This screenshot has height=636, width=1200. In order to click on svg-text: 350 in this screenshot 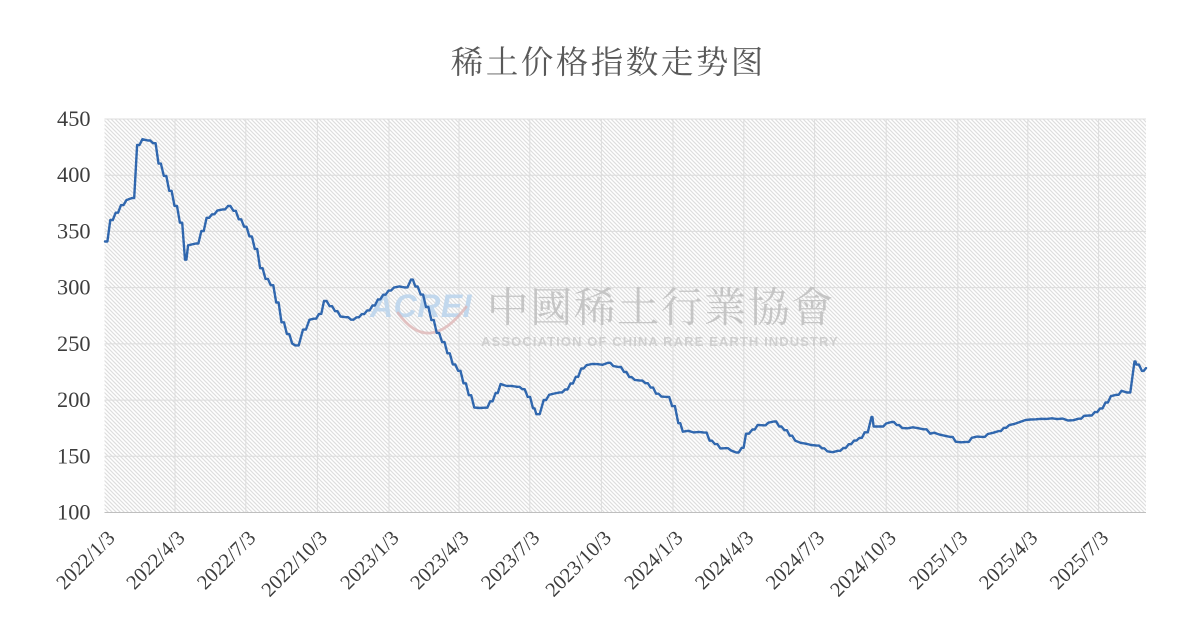, I will do `click(73, 230)`.